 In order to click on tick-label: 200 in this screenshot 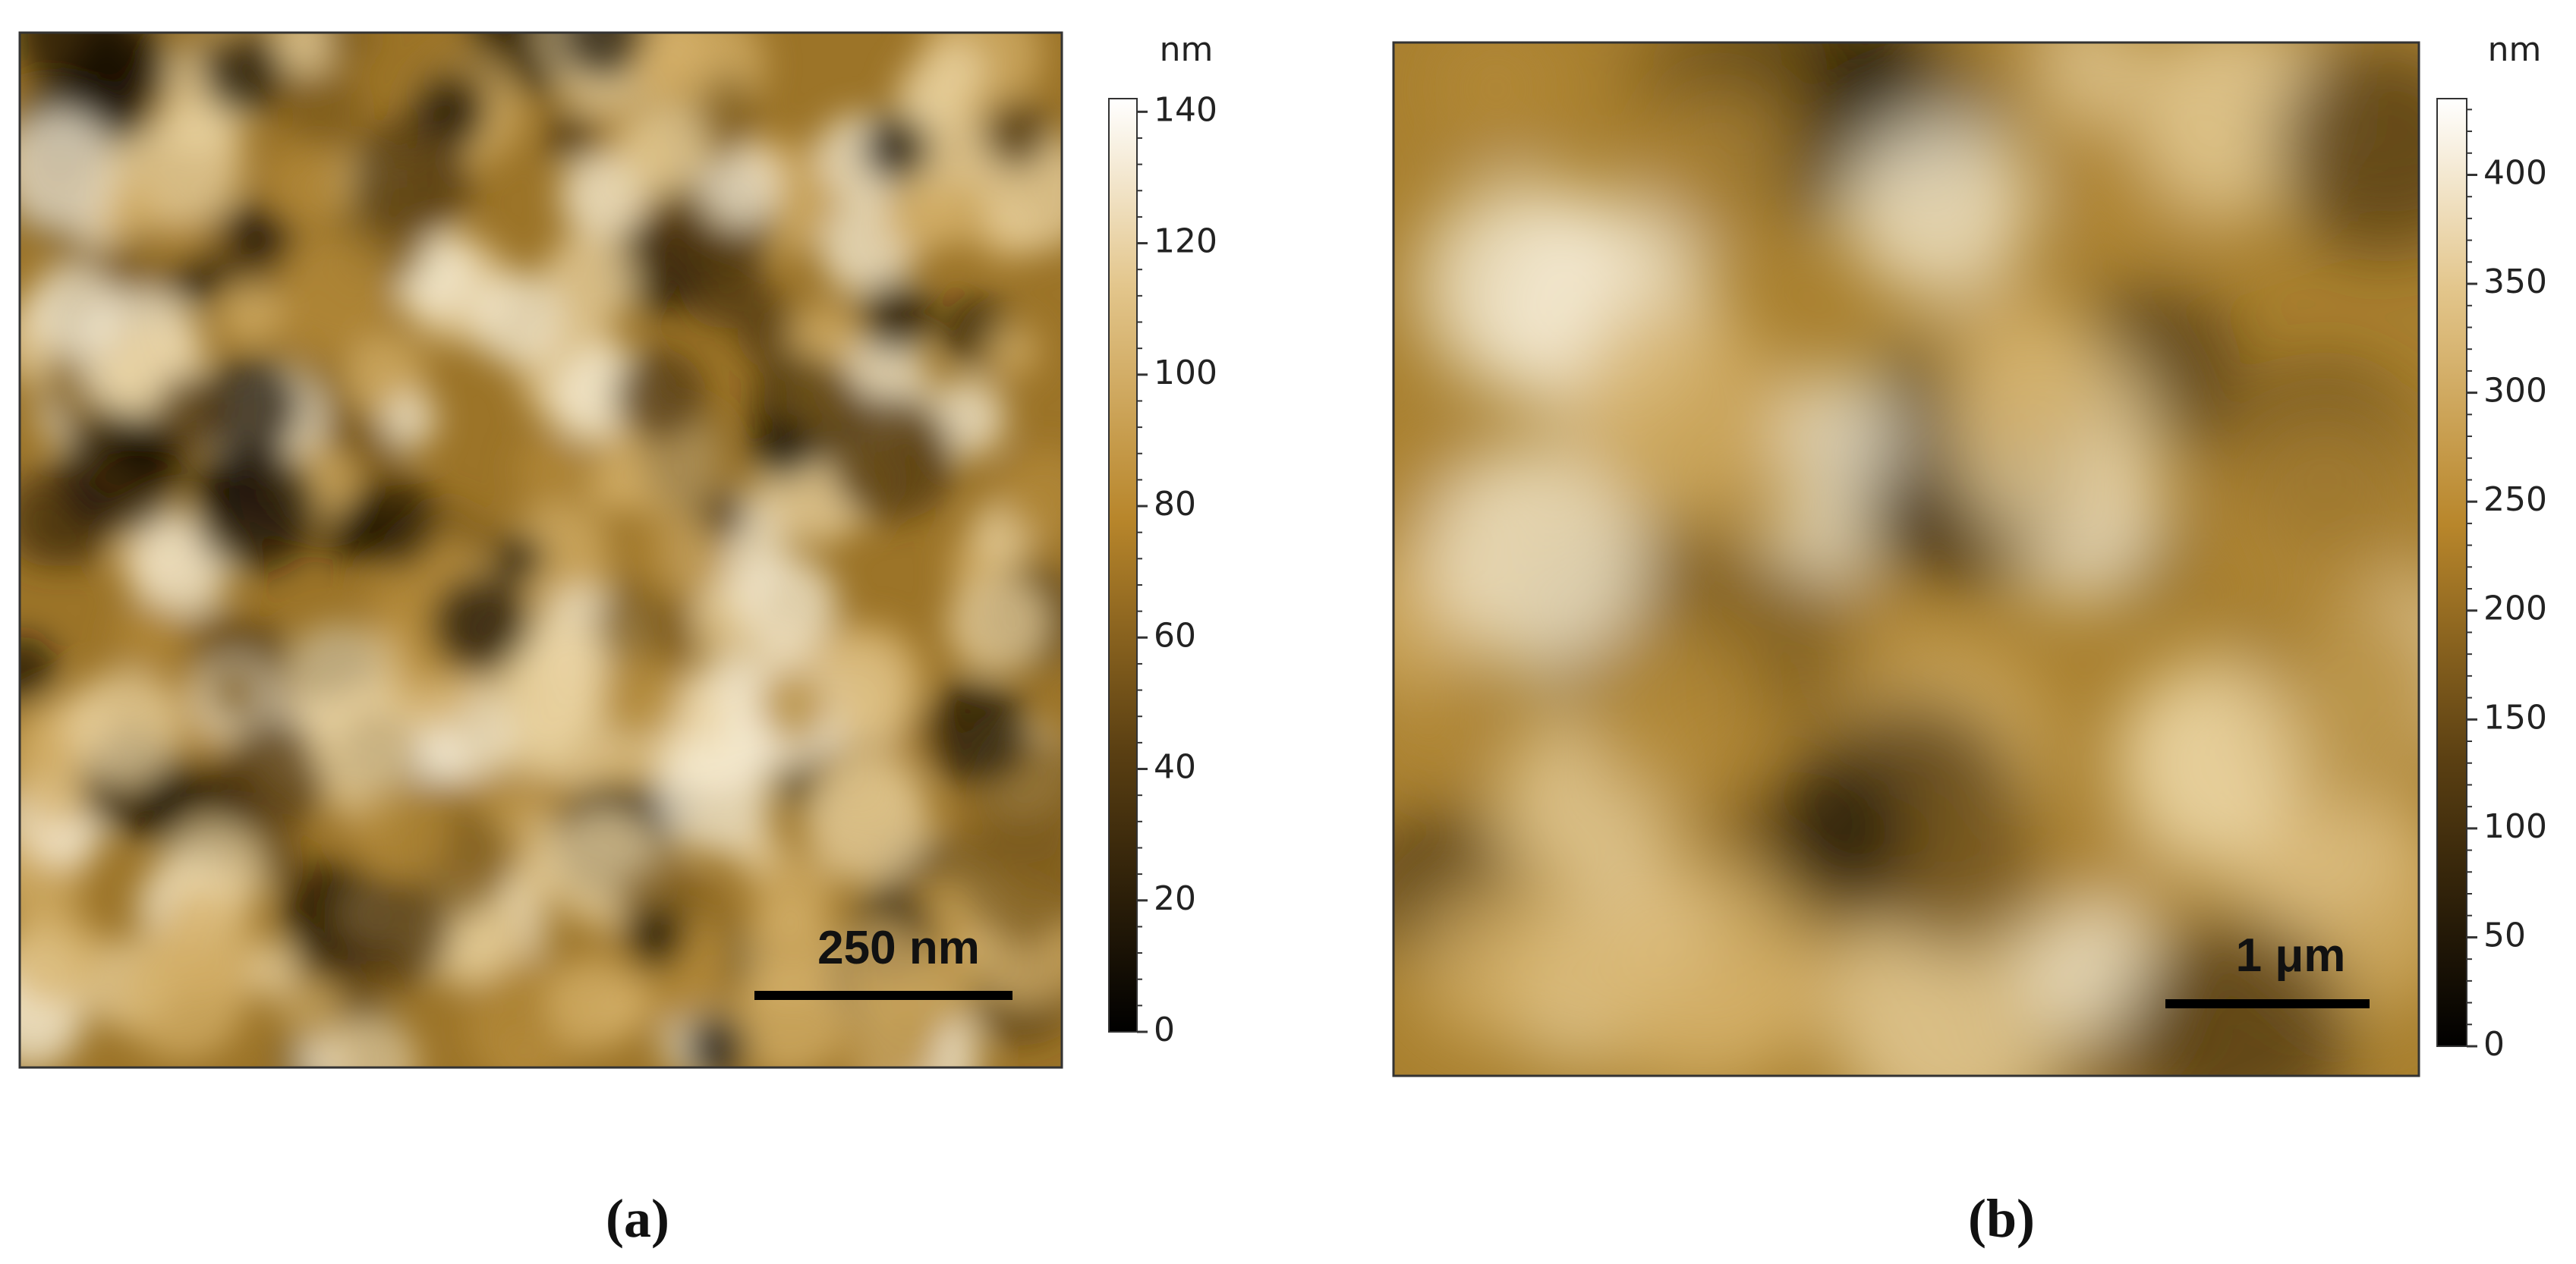, I will do `click(2515, 609)`.